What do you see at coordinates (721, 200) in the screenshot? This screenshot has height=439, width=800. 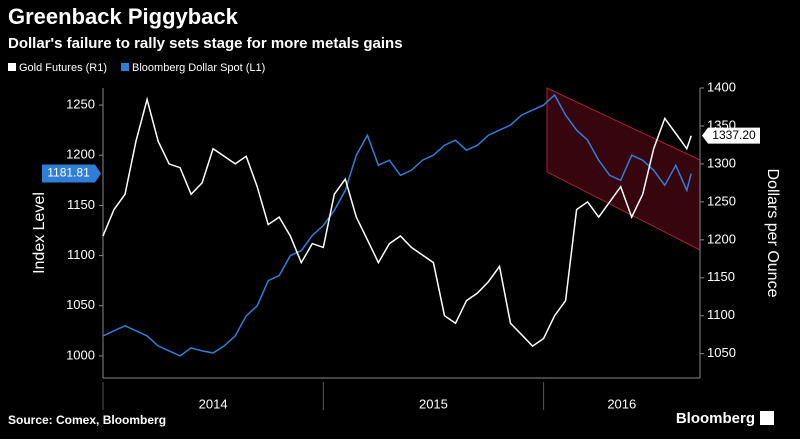 I see `y2-tick-label: 1250` at bounding box center [721, 200].